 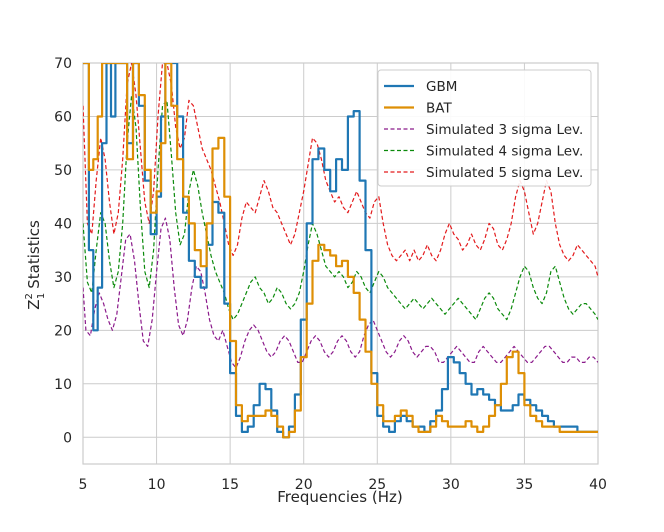 What do you see at coordinates (29, 296) in the screenshot?
I see `y-axis-label-sup: 2` at bounding box center [29, 296].